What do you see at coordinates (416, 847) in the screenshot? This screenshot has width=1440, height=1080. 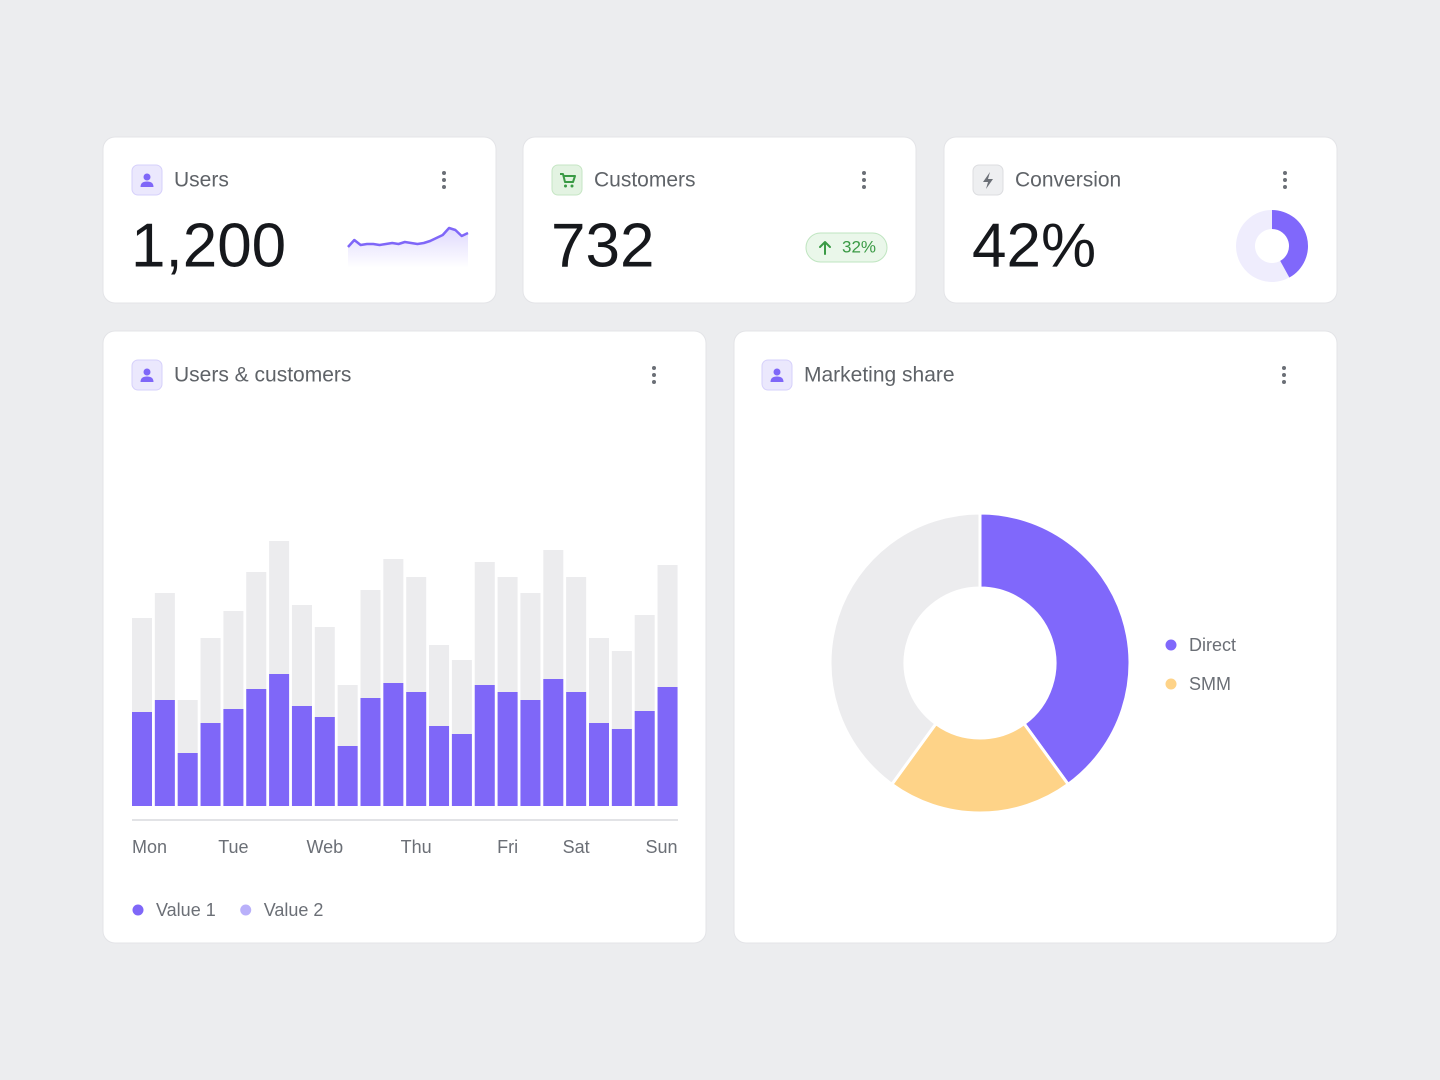 I see `x-tick-label: Thu` at bounding box center [416, 847].